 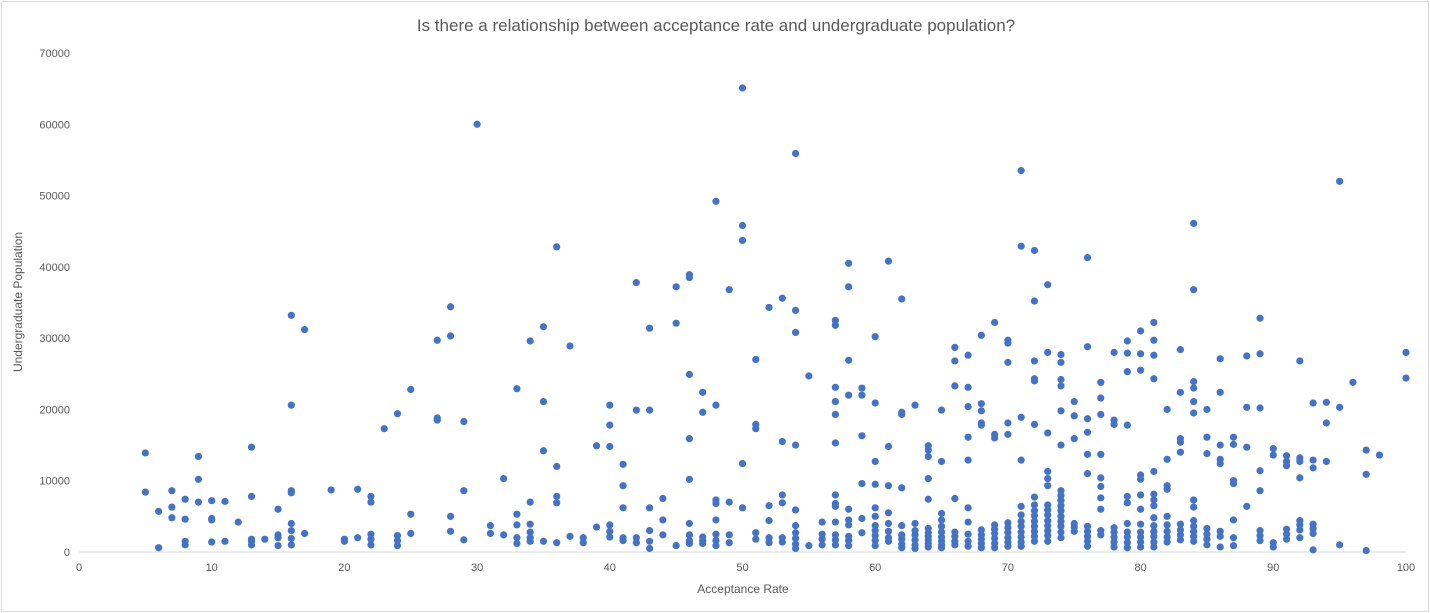 What do you see at coordinates (54, 197) in the screenshot?
I see `y-tick-label: 50000` at bounding box center [54, 197].